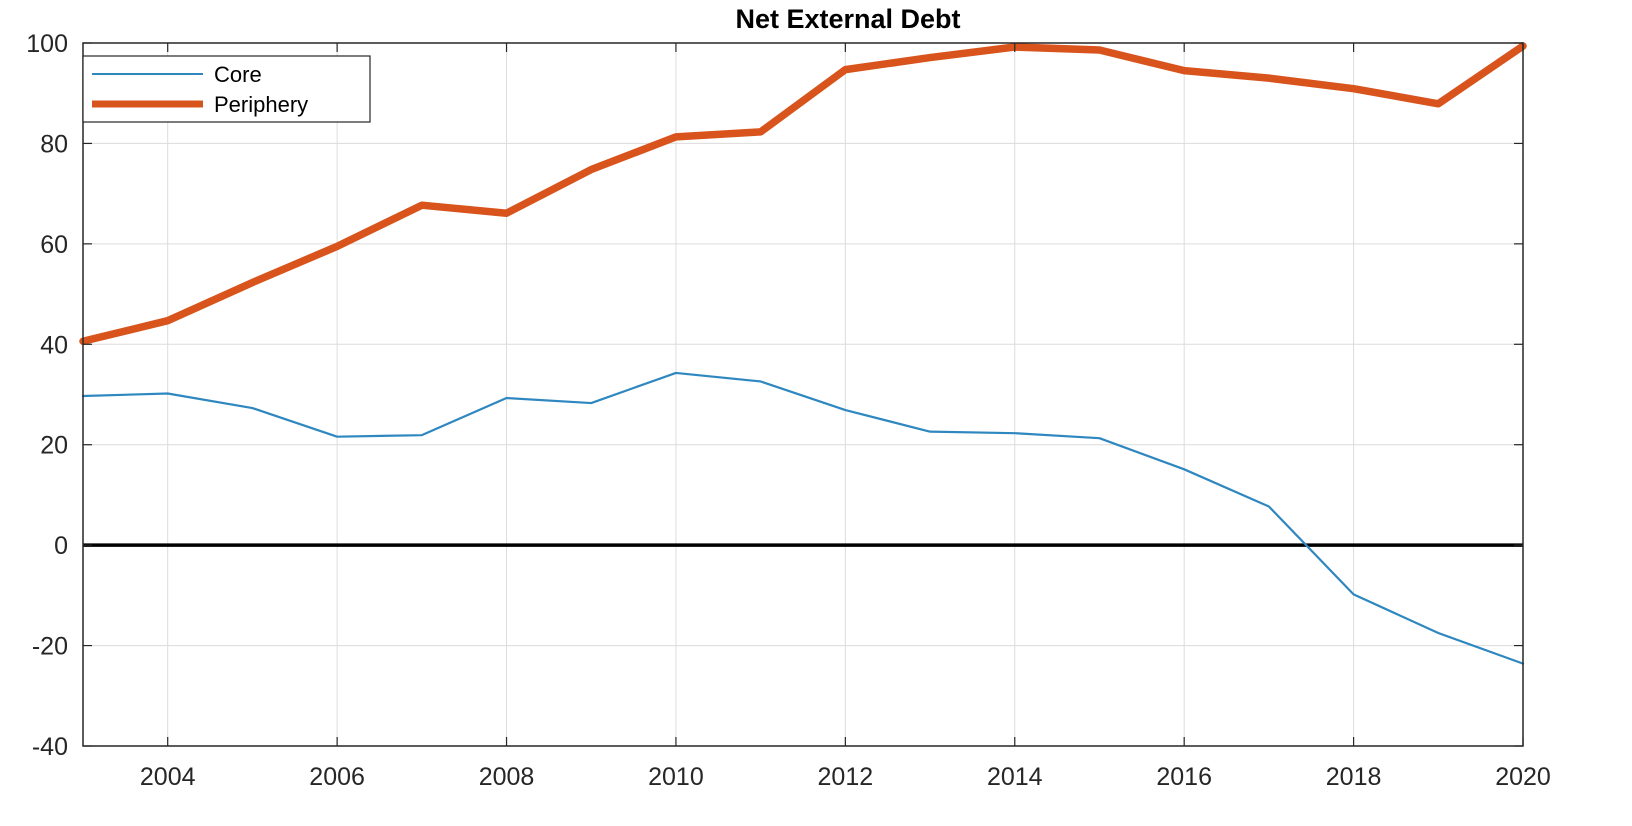 Image resolution: width=1632 pixels, height=826 pixels. Describe the element at coordinates (61, 546) in the screenshot. I see `y-tick-label: 0` at that location.